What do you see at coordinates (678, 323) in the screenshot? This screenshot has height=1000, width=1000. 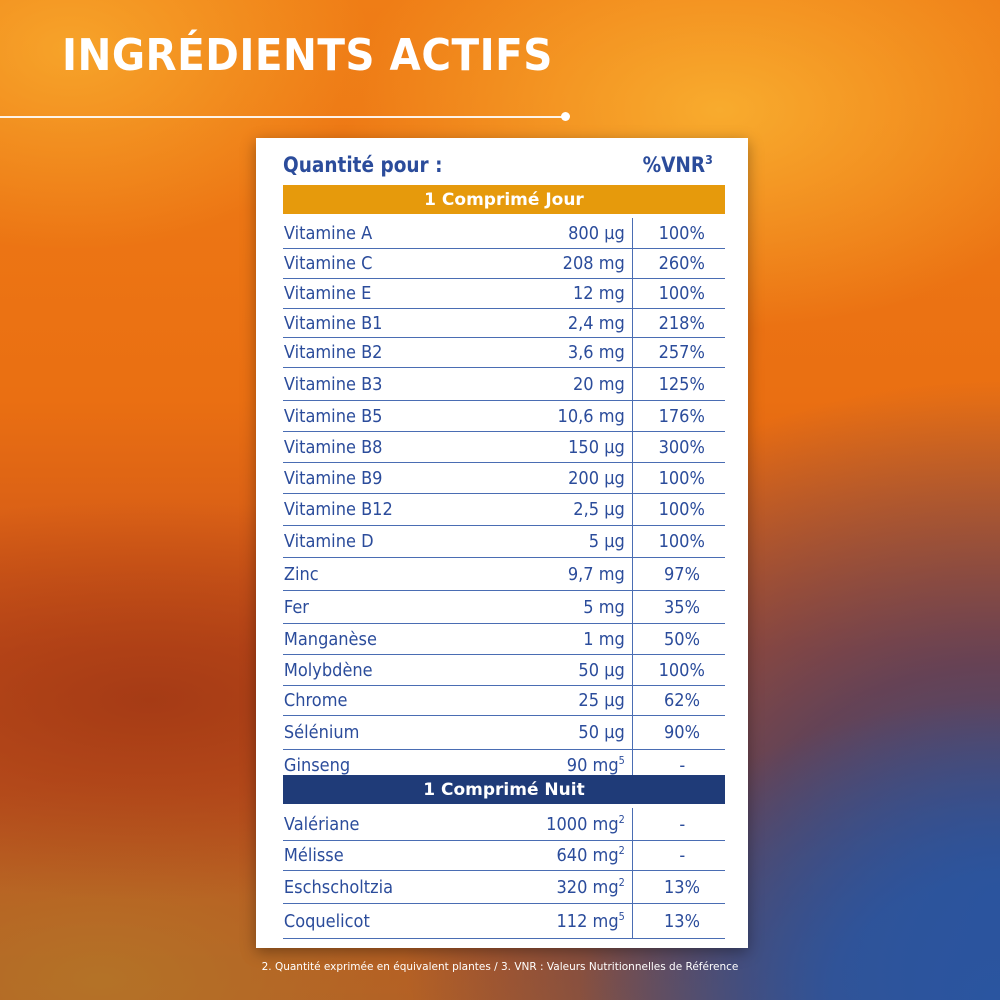 I see `ingredient-vnr: 218%` at bounding box center [678, 323].